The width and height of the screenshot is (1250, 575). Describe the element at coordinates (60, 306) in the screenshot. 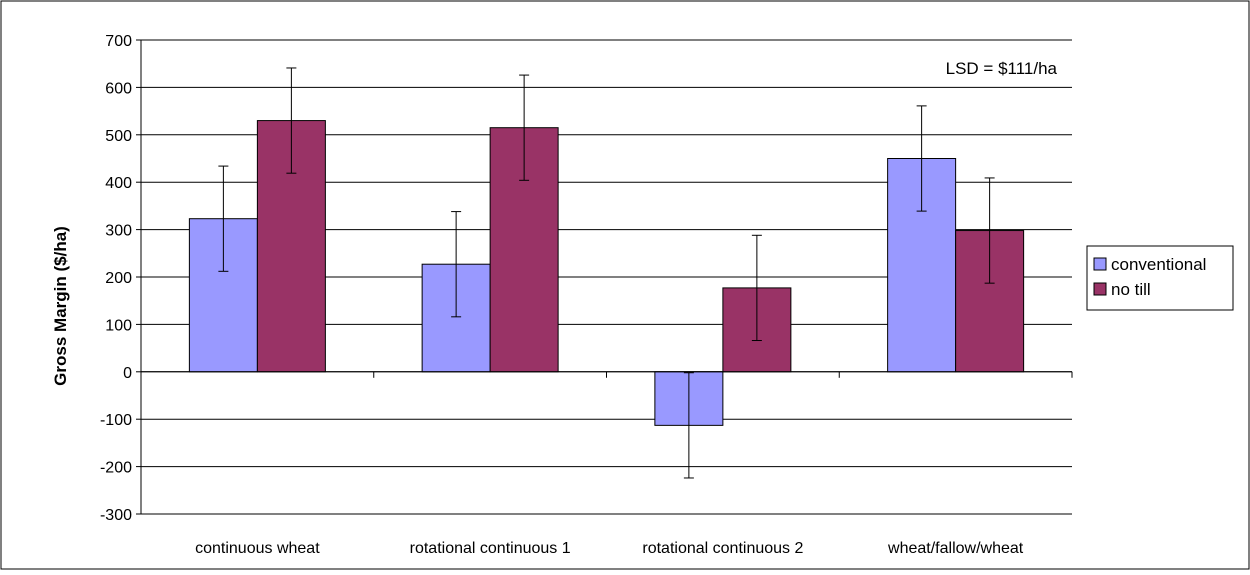

I see `y-axis-label: Gross Margin ($/ha)` at that location.